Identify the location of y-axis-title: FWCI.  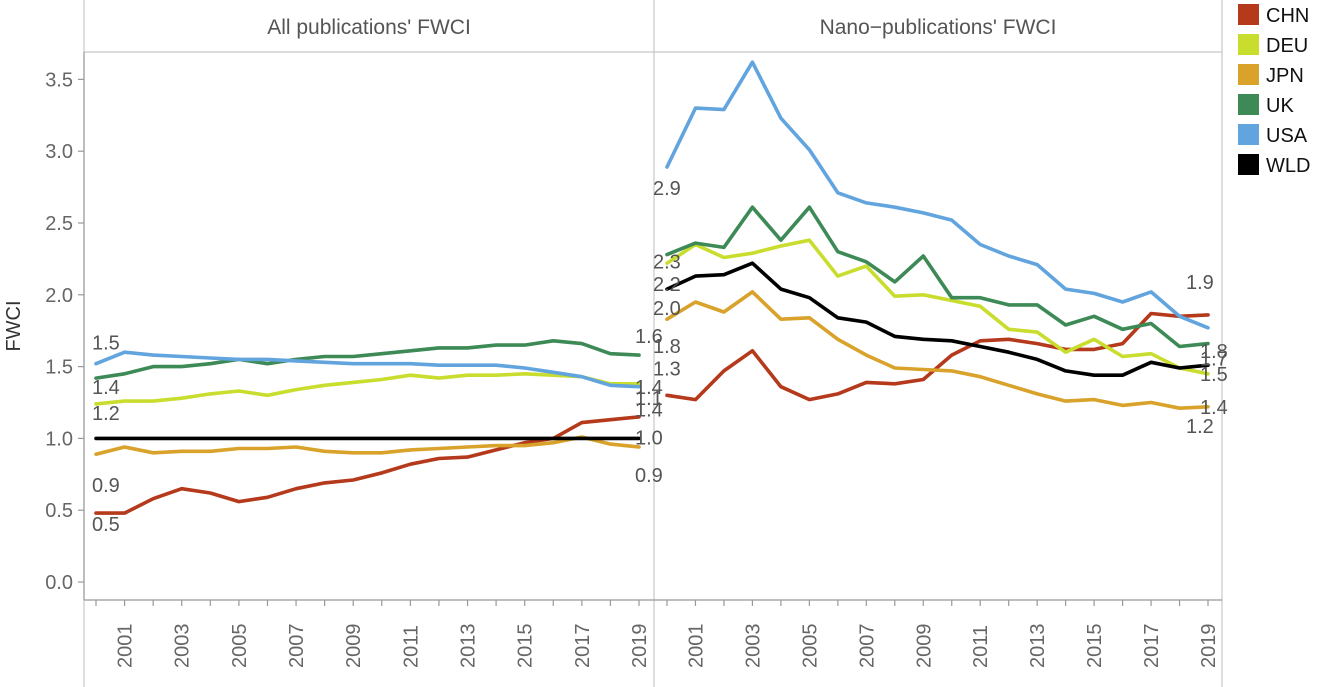
(14, 325).